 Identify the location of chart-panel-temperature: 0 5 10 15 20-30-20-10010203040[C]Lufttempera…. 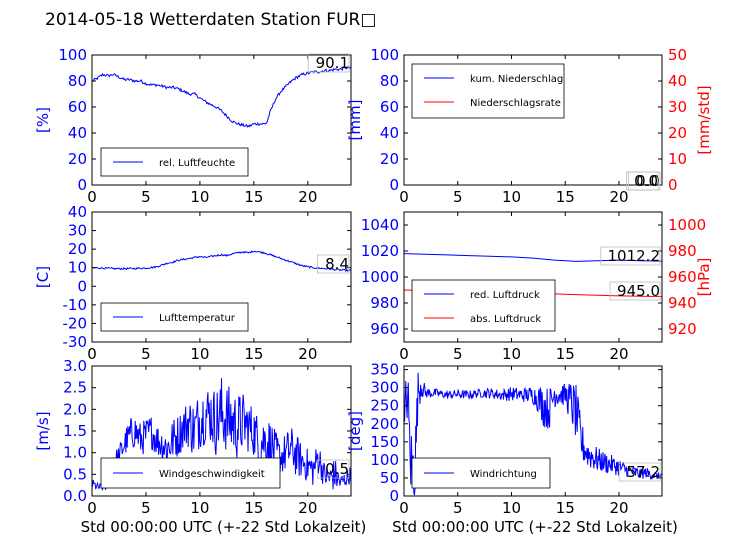
(193, 283).